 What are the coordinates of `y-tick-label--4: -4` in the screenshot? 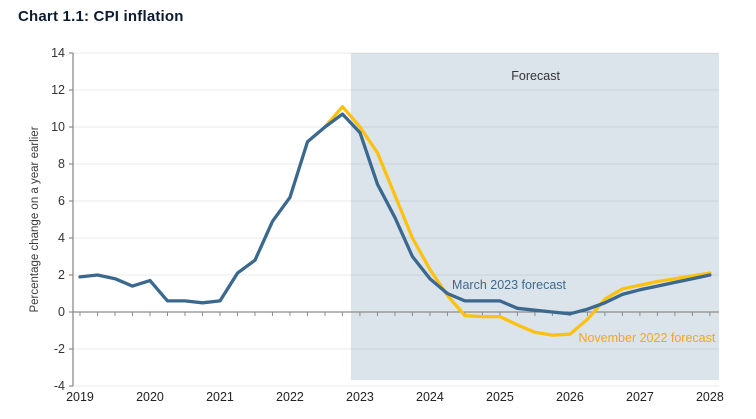 It's located at (59, 386).